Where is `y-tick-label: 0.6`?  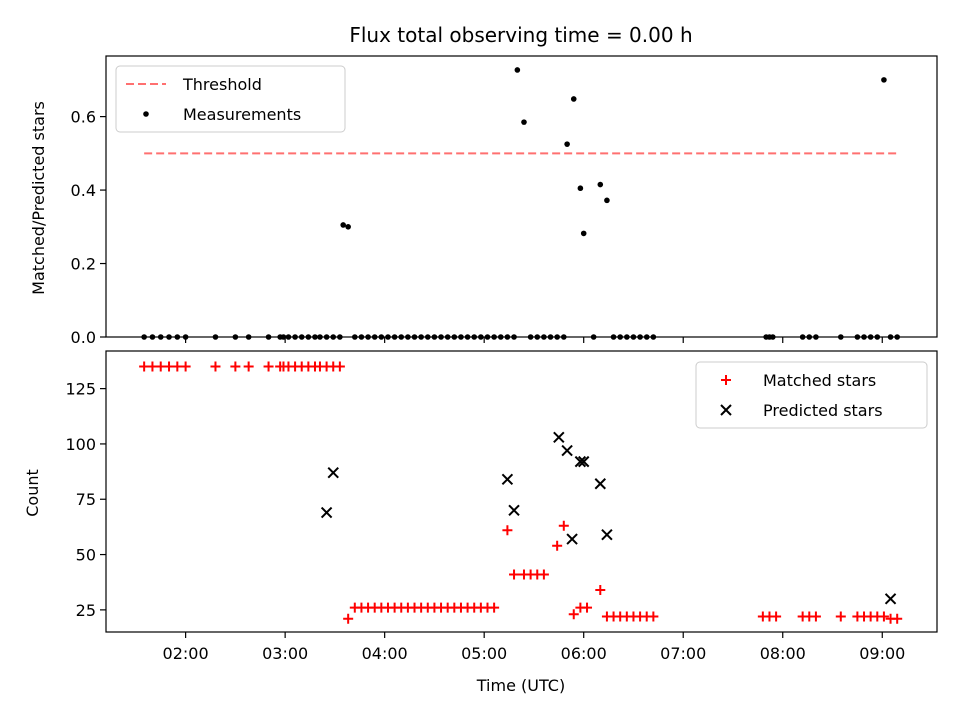 y-tick-label: 0.6 is located at coordinates (83, 117).